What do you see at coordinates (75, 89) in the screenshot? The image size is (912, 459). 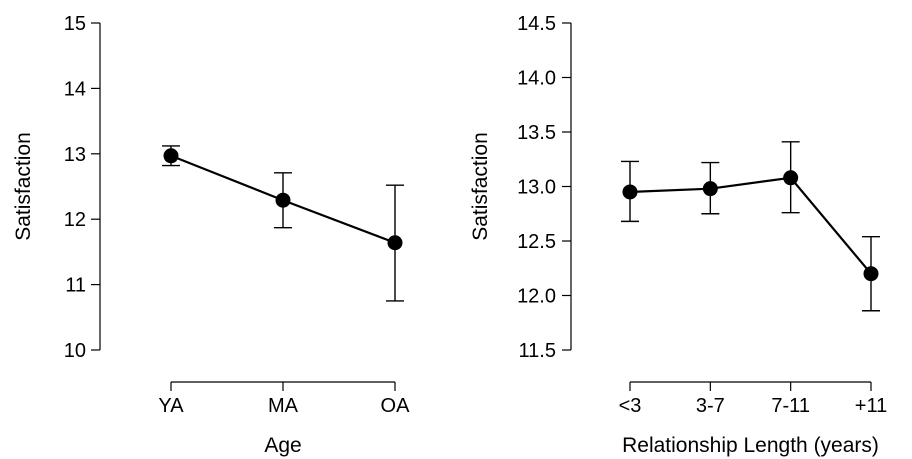 I see `y-tick-label: 14` at bounding box center [75, 89].